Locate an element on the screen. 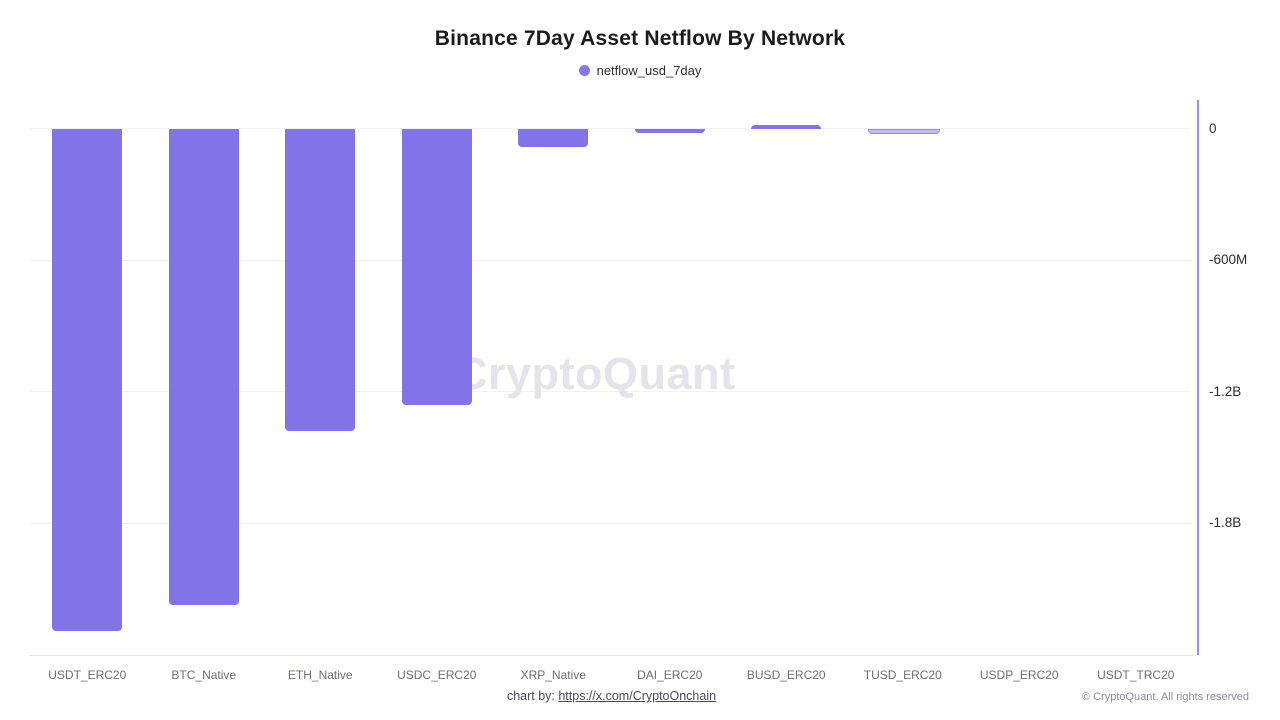 This screenshot has height=720, width=1280. x-axis-label-BTC_Native: BTC_Native is located at coordinates (204, 675).